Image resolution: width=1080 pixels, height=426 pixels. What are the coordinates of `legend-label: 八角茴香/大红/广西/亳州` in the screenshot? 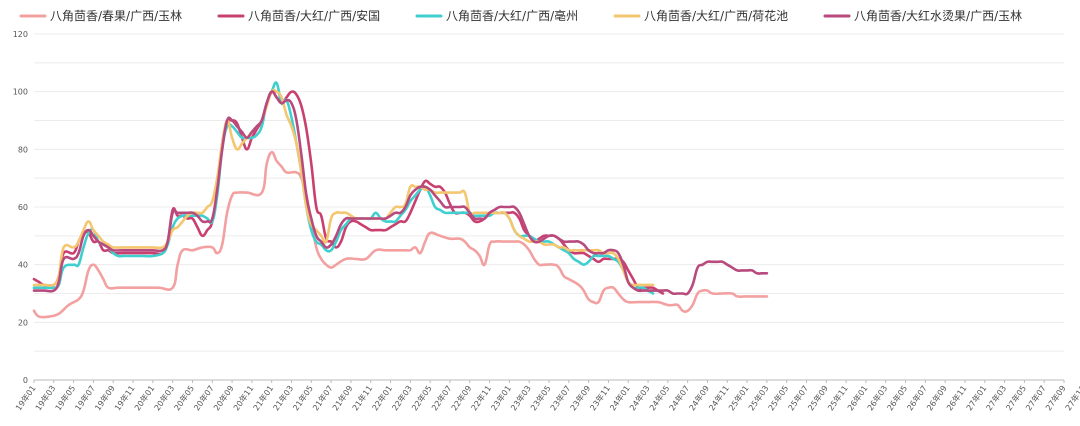 It's located at (512, 15).